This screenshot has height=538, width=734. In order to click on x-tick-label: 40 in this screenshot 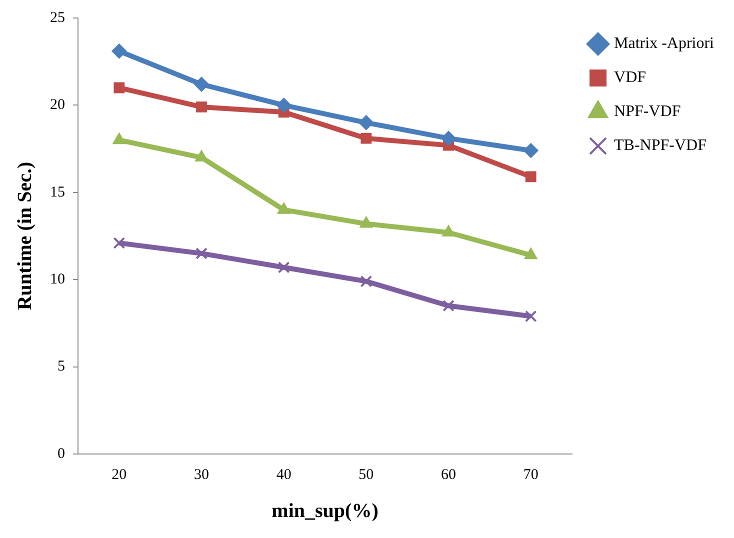, I will do `click(284, 474)`.